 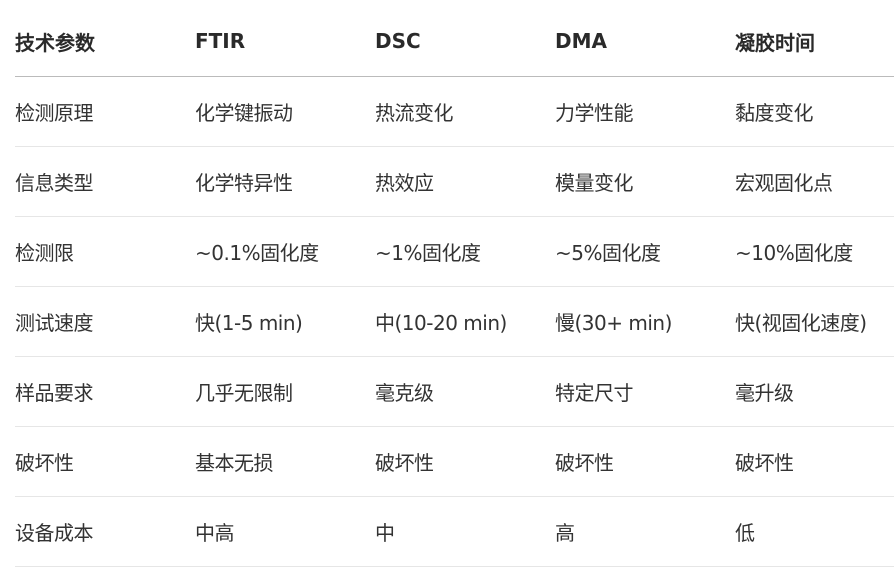 I want to click on table-cell: 中, so click(x=465, y=531).